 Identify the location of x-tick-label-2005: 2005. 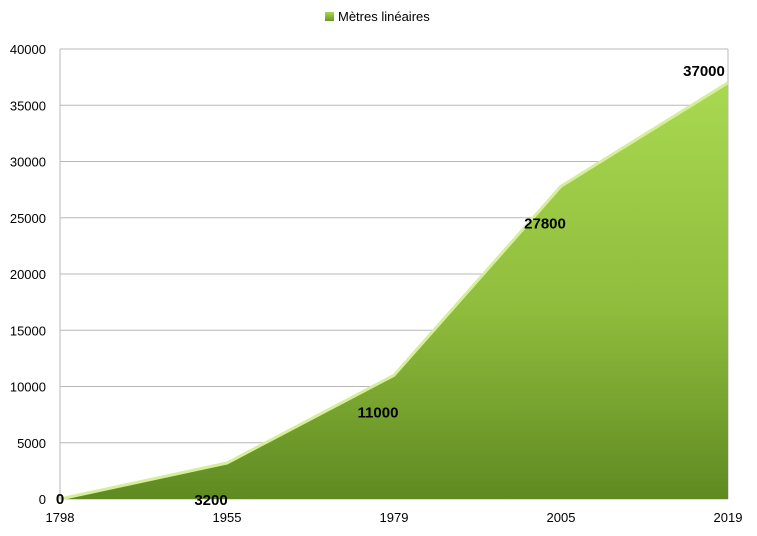
(561, 517).